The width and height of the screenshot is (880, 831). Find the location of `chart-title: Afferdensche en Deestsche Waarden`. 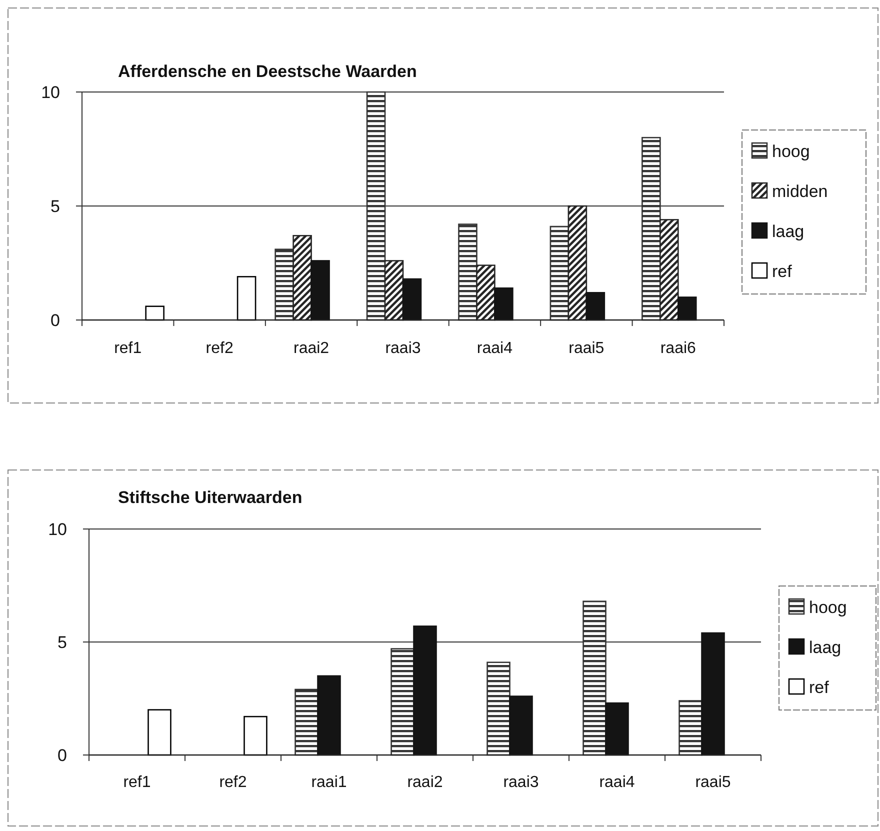

chart-title: Afferdensche en Deestsche Waarden is located at coordinates (267, 71).